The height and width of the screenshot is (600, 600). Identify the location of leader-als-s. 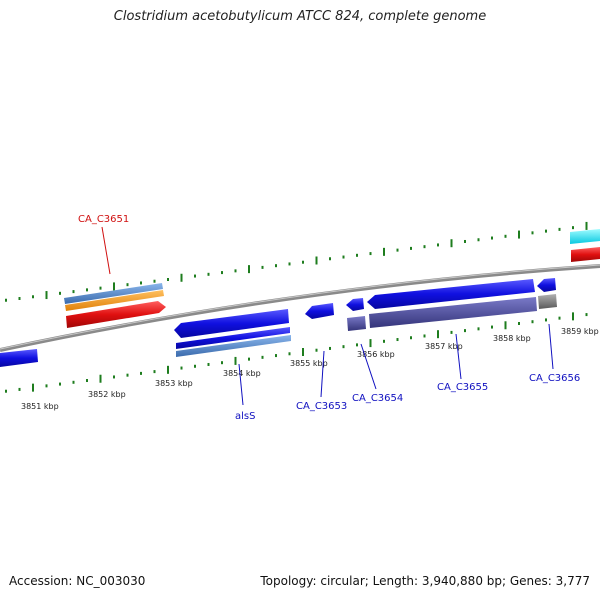
(241, 384).